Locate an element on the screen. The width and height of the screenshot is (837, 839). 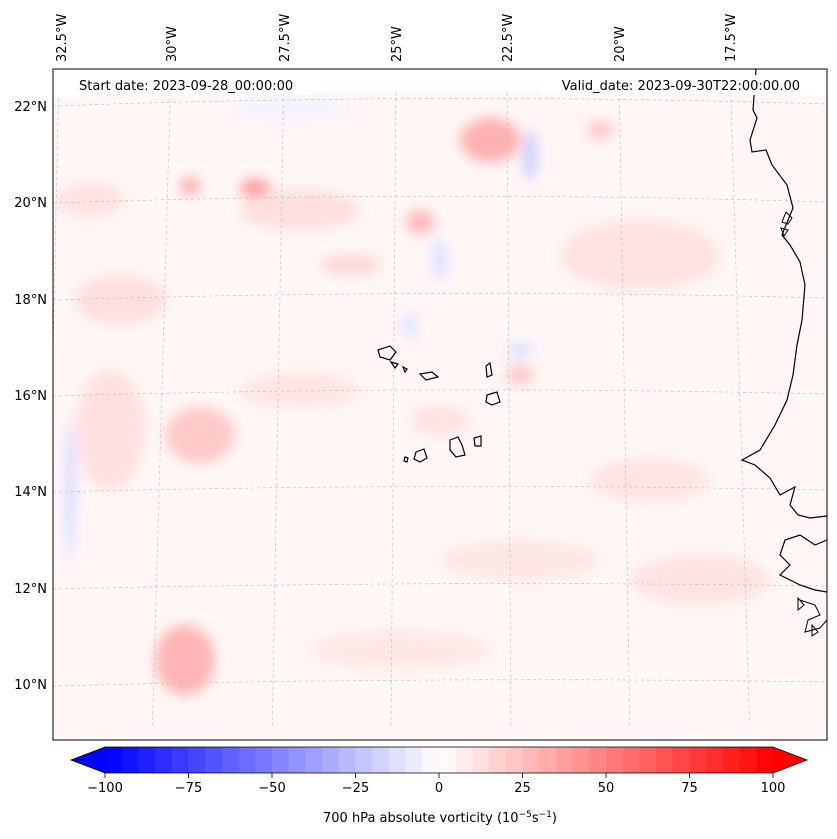
colorbar-tick-label: 0 is located at coordinates (439, 788).